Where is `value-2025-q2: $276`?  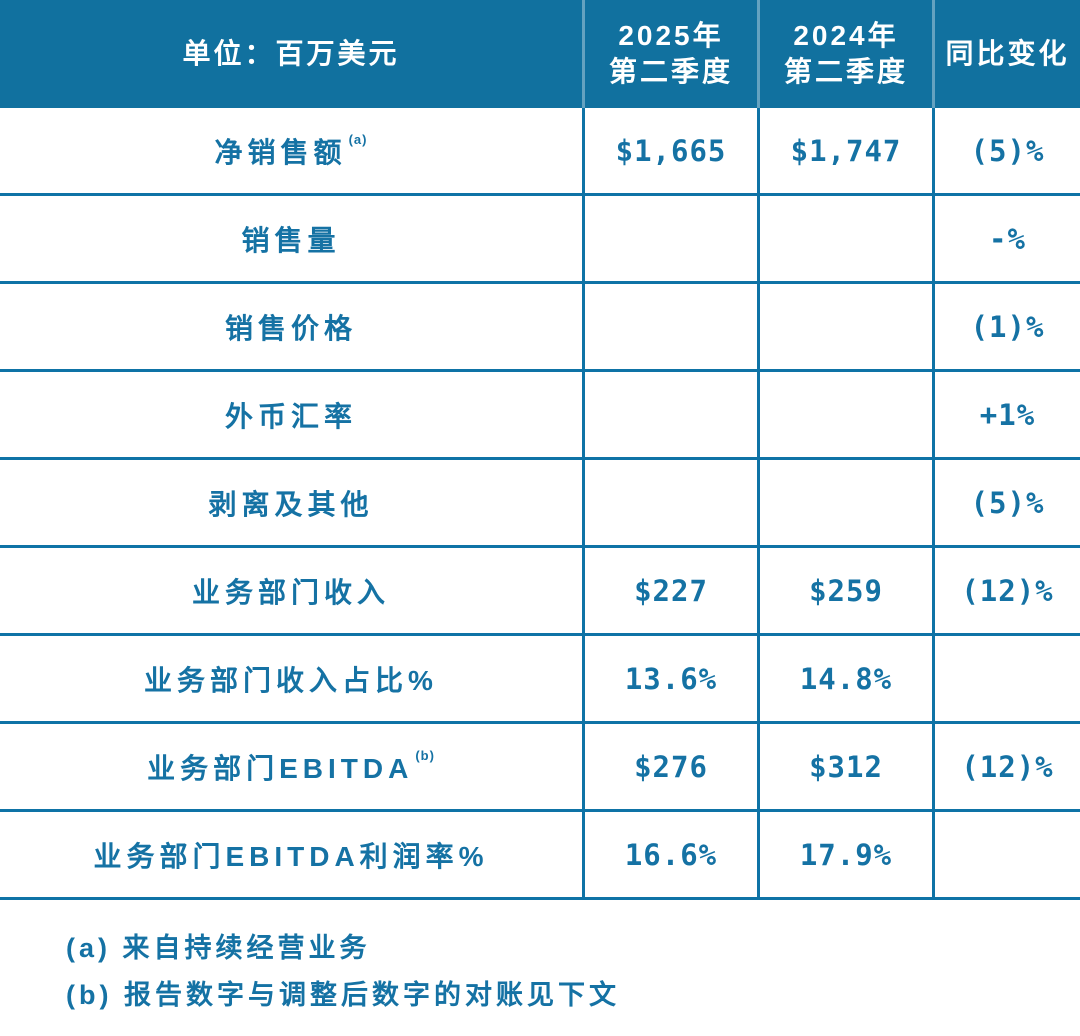 value-2025-q2: $276 is located at coordinates (669, 766).